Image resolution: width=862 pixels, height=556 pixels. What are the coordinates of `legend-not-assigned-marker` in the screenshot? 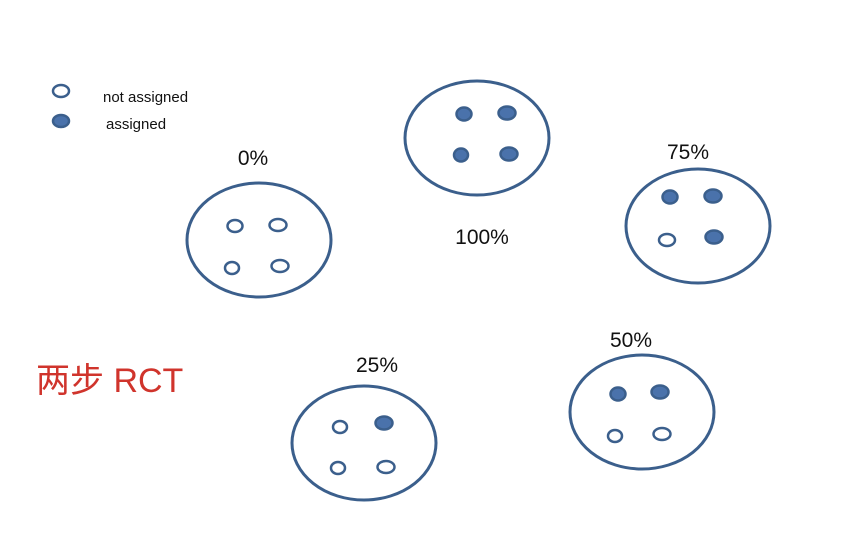 It's located at (61, 91).